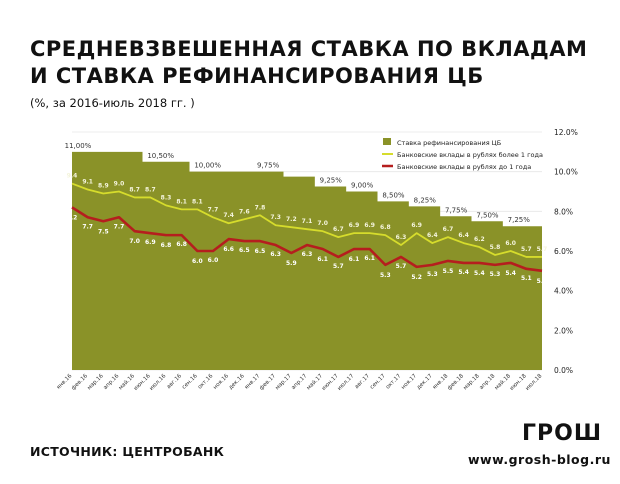  Describe the element at coordinates (268, 382) in the screenshot. I see `x-tick-label: фев.17` at that location.